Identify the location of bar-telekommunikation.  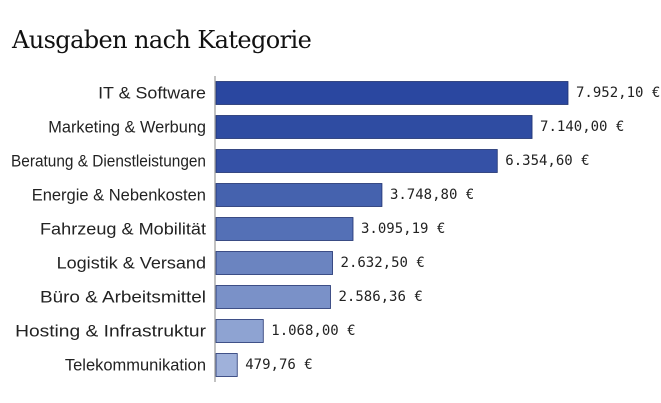
(226, 365).